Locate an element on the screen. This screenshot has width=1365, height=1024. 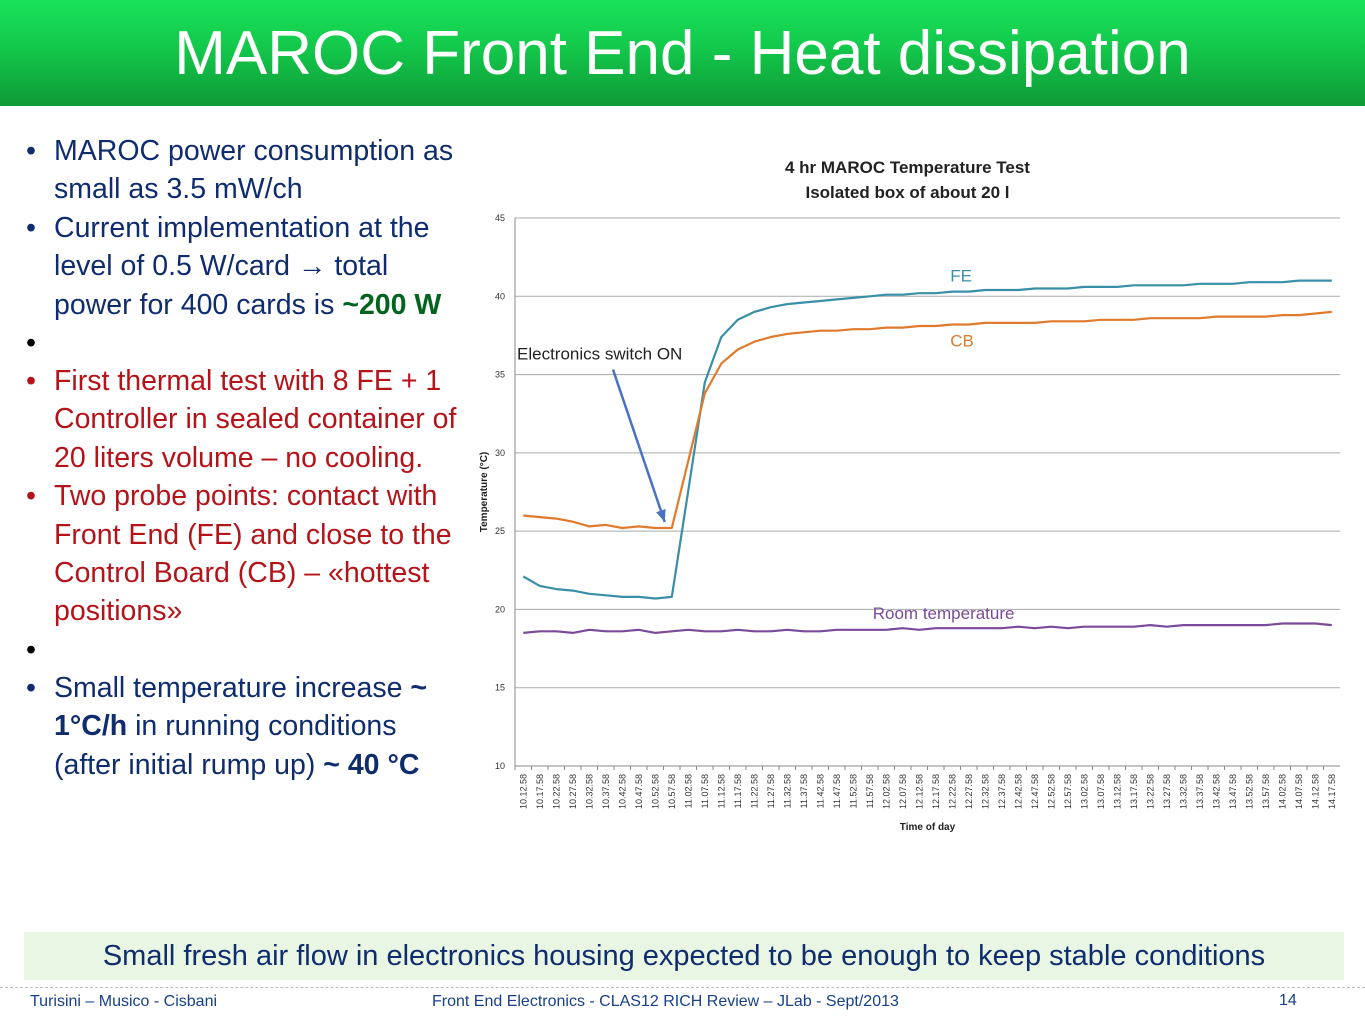
series-room-label: Room temperature is located at coordinates (944, 613).